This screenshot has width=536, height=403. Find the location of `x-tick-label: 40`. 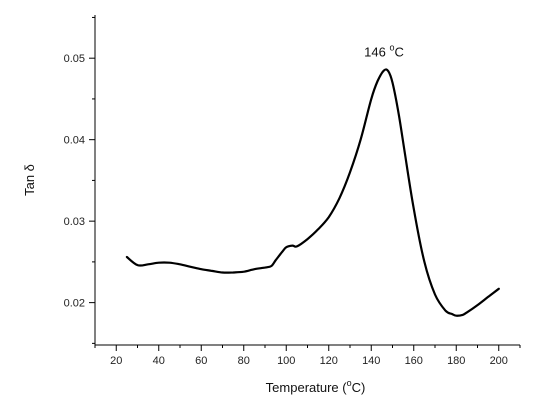

x-tick-label: 40 is located at coordinates (159, 361).